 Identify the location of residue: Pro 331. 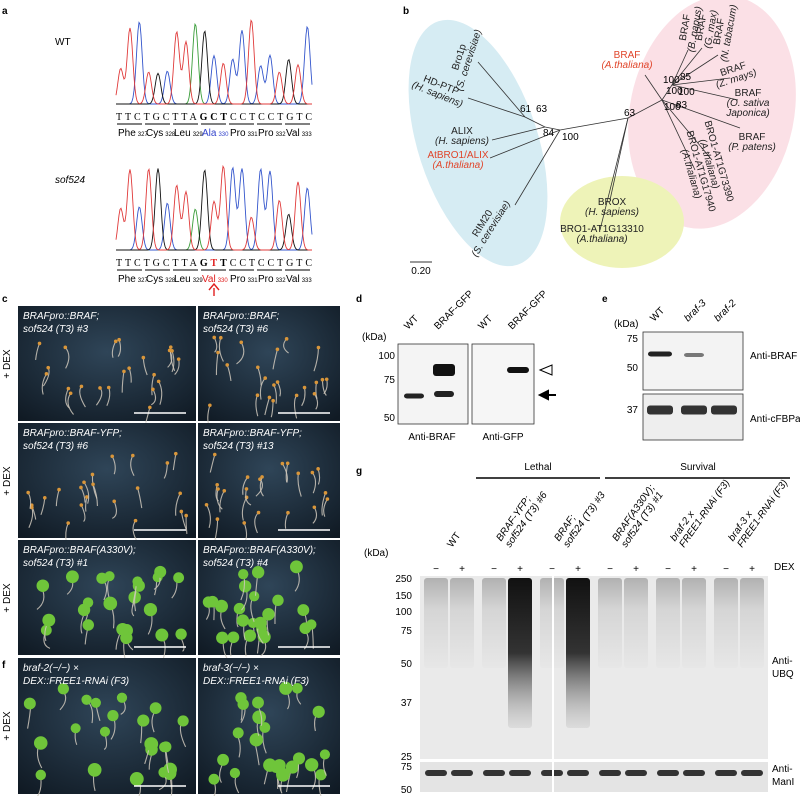
(244, 133).